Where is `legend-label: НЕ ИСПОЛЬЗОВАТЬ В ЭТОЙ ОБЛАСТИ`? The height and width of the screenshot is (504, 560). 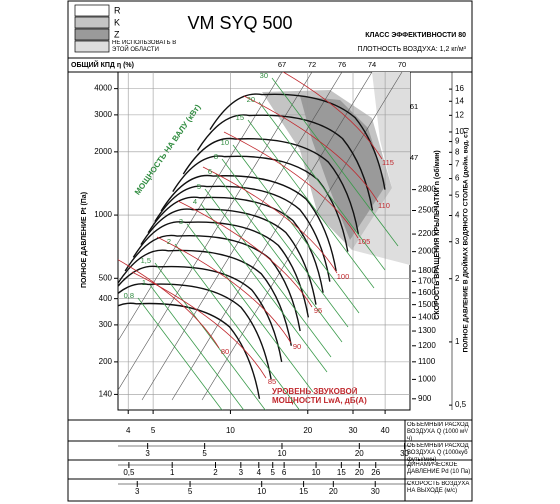 legend-label: НЕ ИСПОЛЬЗОВАТЬ В ЭТОЙ ОБЛАСТИ is located at coordinates (144, 46).